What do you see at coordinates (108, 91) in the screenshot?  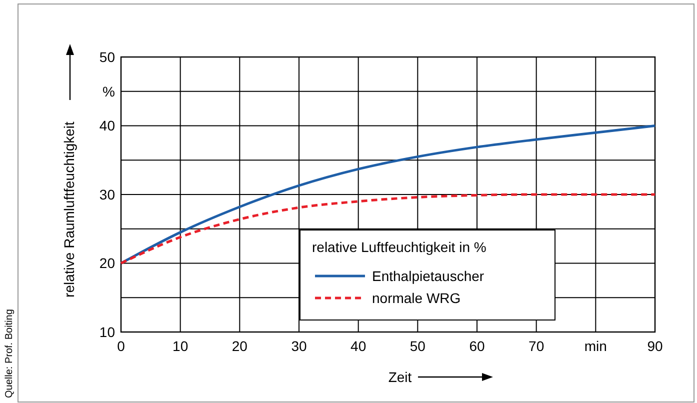 I see `y-tick-label: %` at bounding box center [108, 91].